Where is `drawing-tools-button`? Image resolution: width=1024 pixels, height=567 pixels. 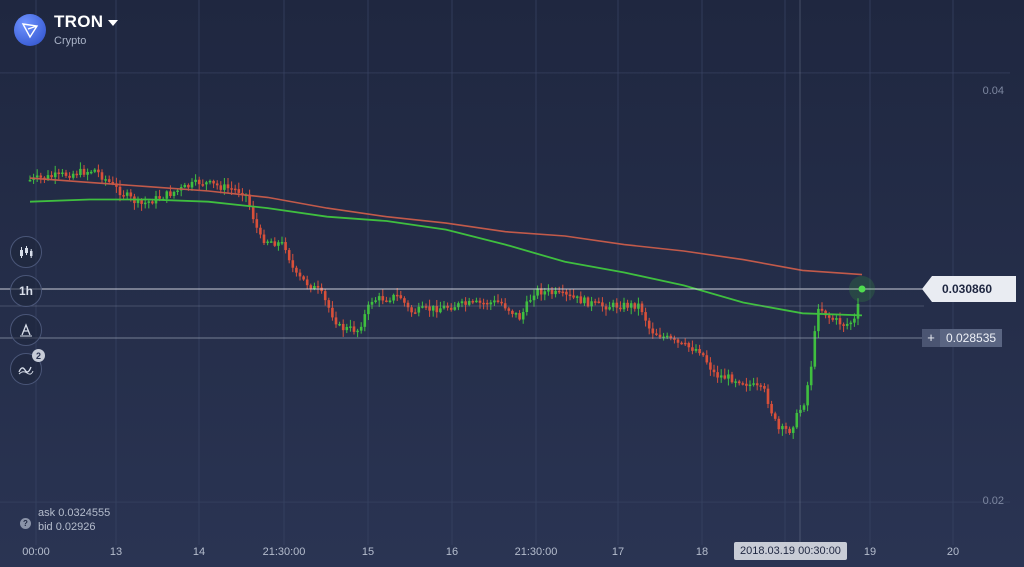
drawing-tools-button is located at coordinates (26, 330).